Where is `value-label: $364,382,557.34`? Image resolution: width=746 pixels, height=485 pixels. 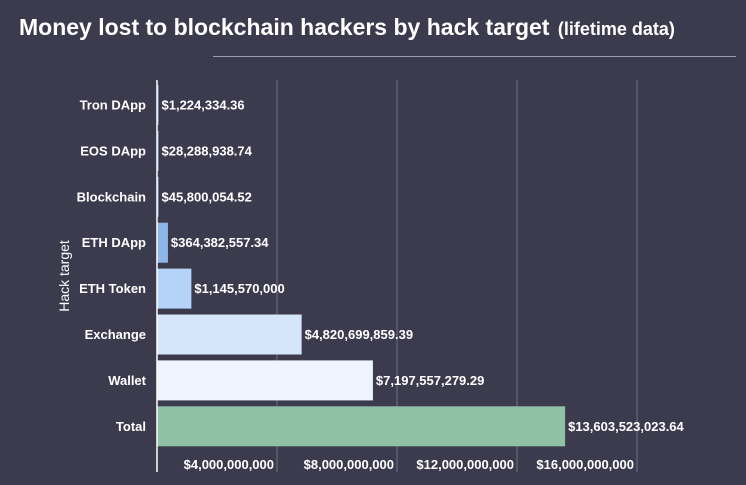 value-label: $364,382,557.34 is located at coordinates (220, 242).